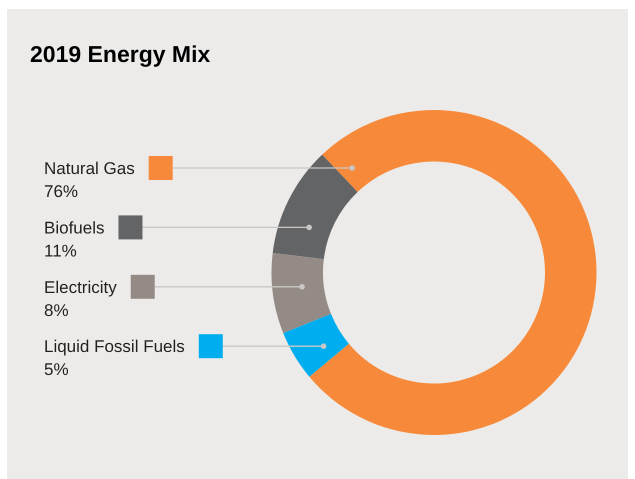 The width and height of the screenshot is (635, 479). I want to click on data-label: 76%, so click(61, 191).